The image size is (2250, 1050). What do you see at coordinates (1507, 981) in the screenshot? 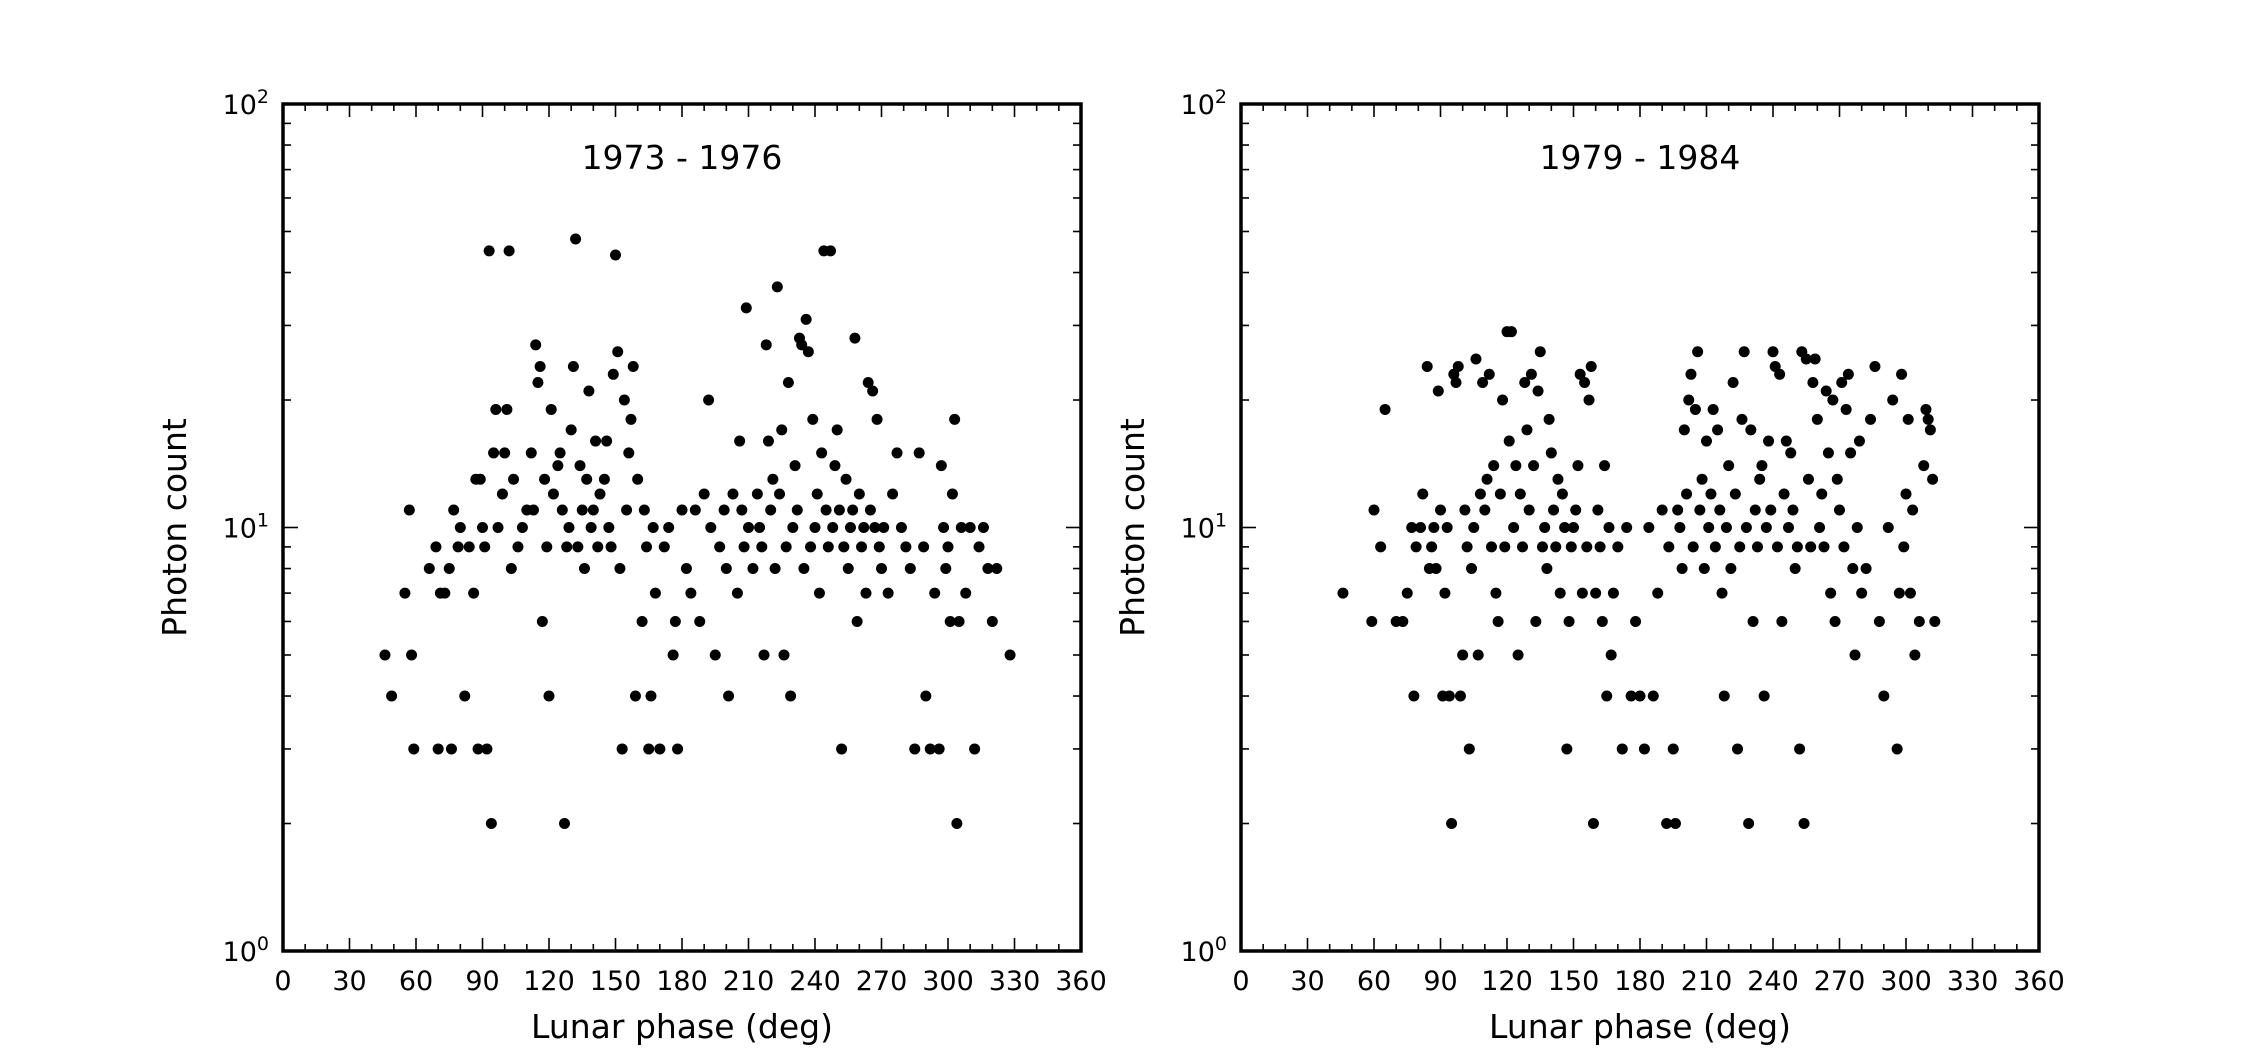
I see `x-tick-label: 120` at bounding box center [1507, 981].